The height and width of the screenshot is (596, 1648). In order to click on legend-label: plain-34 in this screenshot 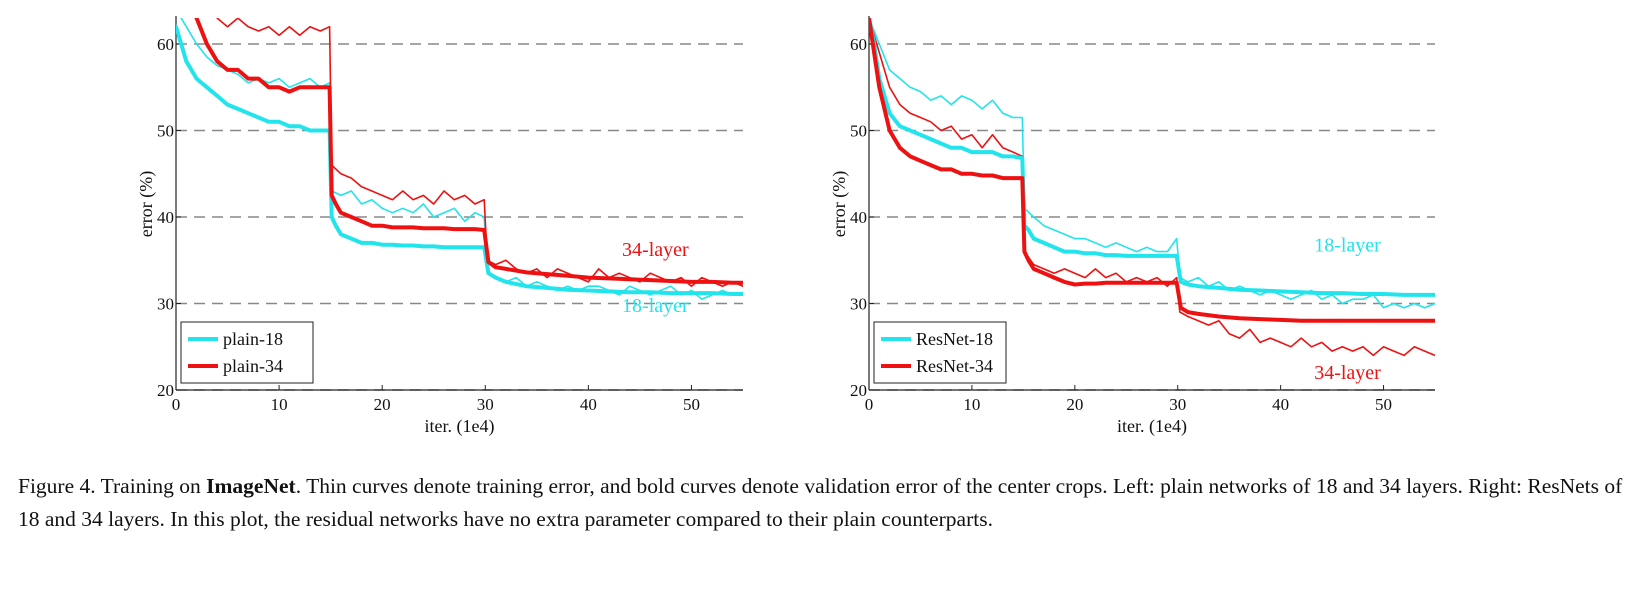, I will do `click(253, 366)`.